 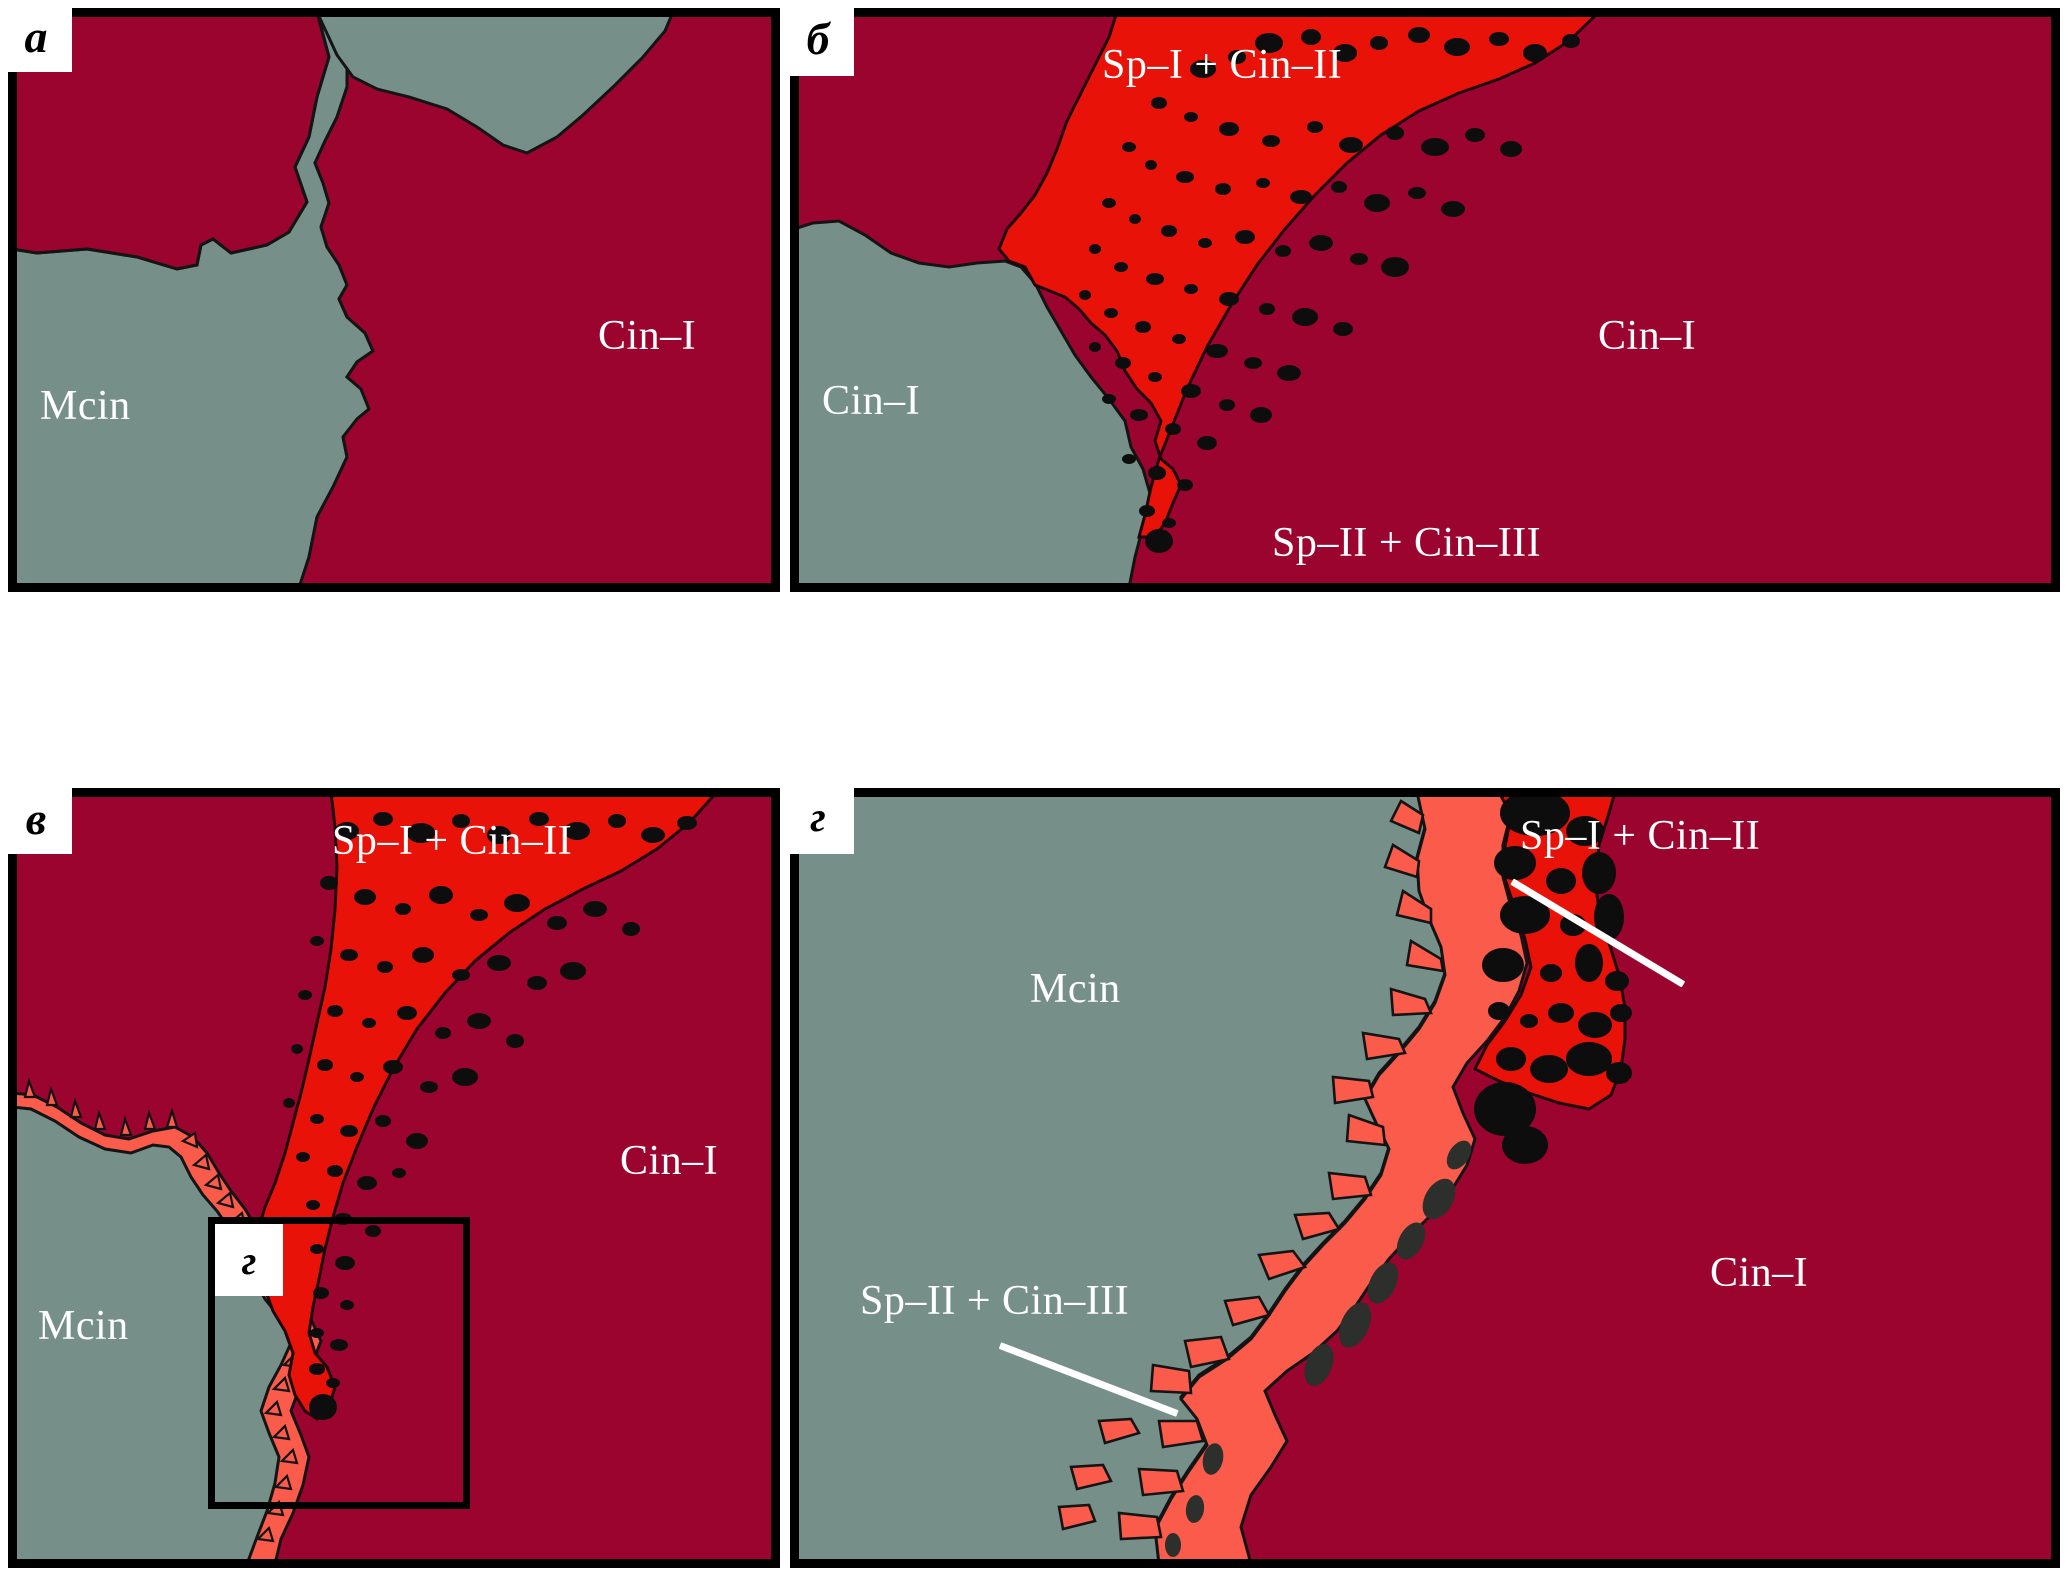 What do you see at coordinates (1553, 980) in the screenshot?
I see `sp1-inclusions-g` at bounding box center [1553, 980].